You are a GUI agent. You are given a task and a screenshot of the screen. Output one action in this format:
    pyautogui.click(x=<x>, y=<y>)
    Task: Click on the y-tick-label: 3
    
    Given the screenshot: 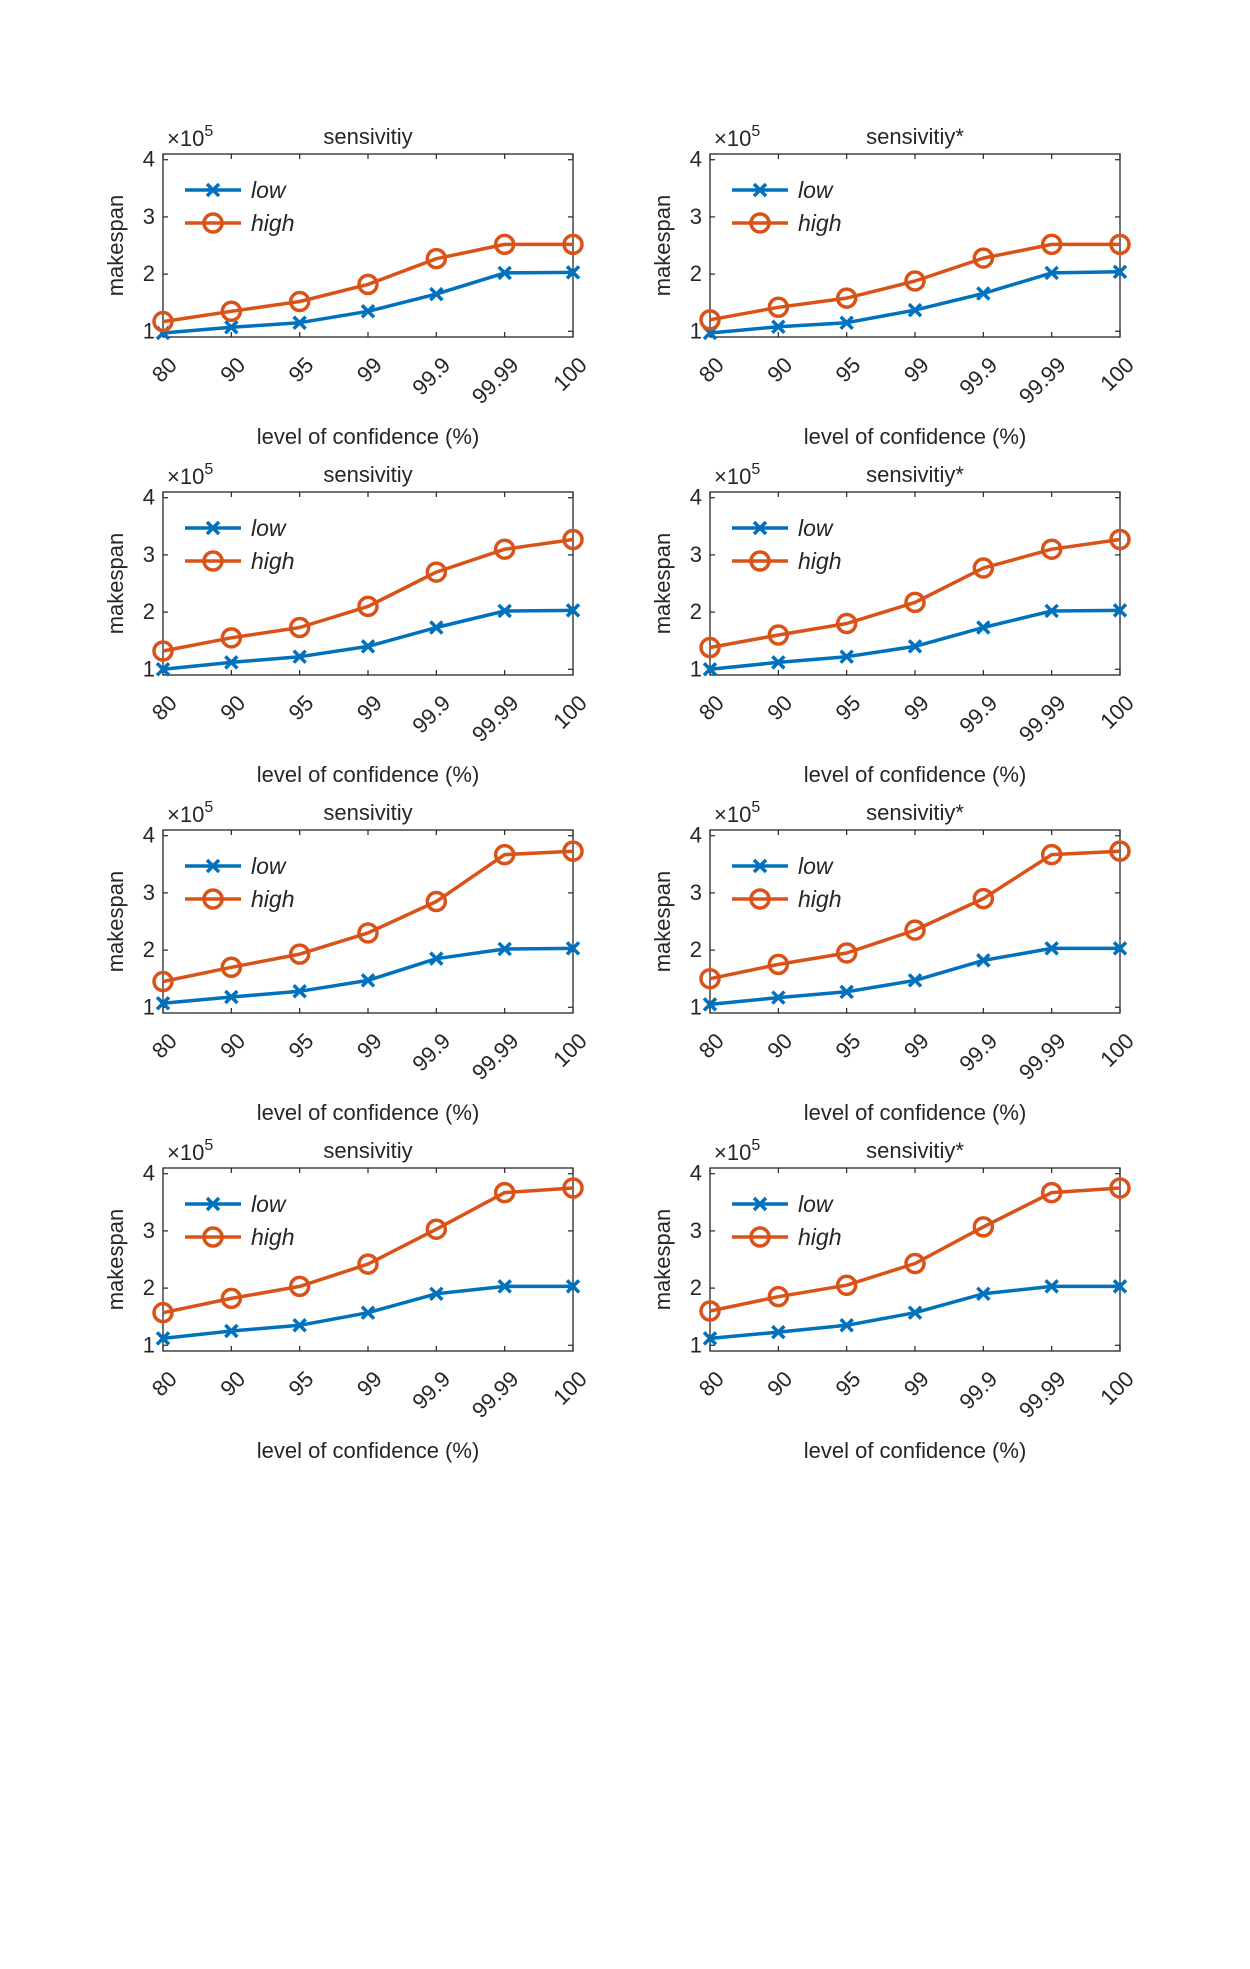 What is the action you would take?
    pyautogui.click(x=149, y=892)
    